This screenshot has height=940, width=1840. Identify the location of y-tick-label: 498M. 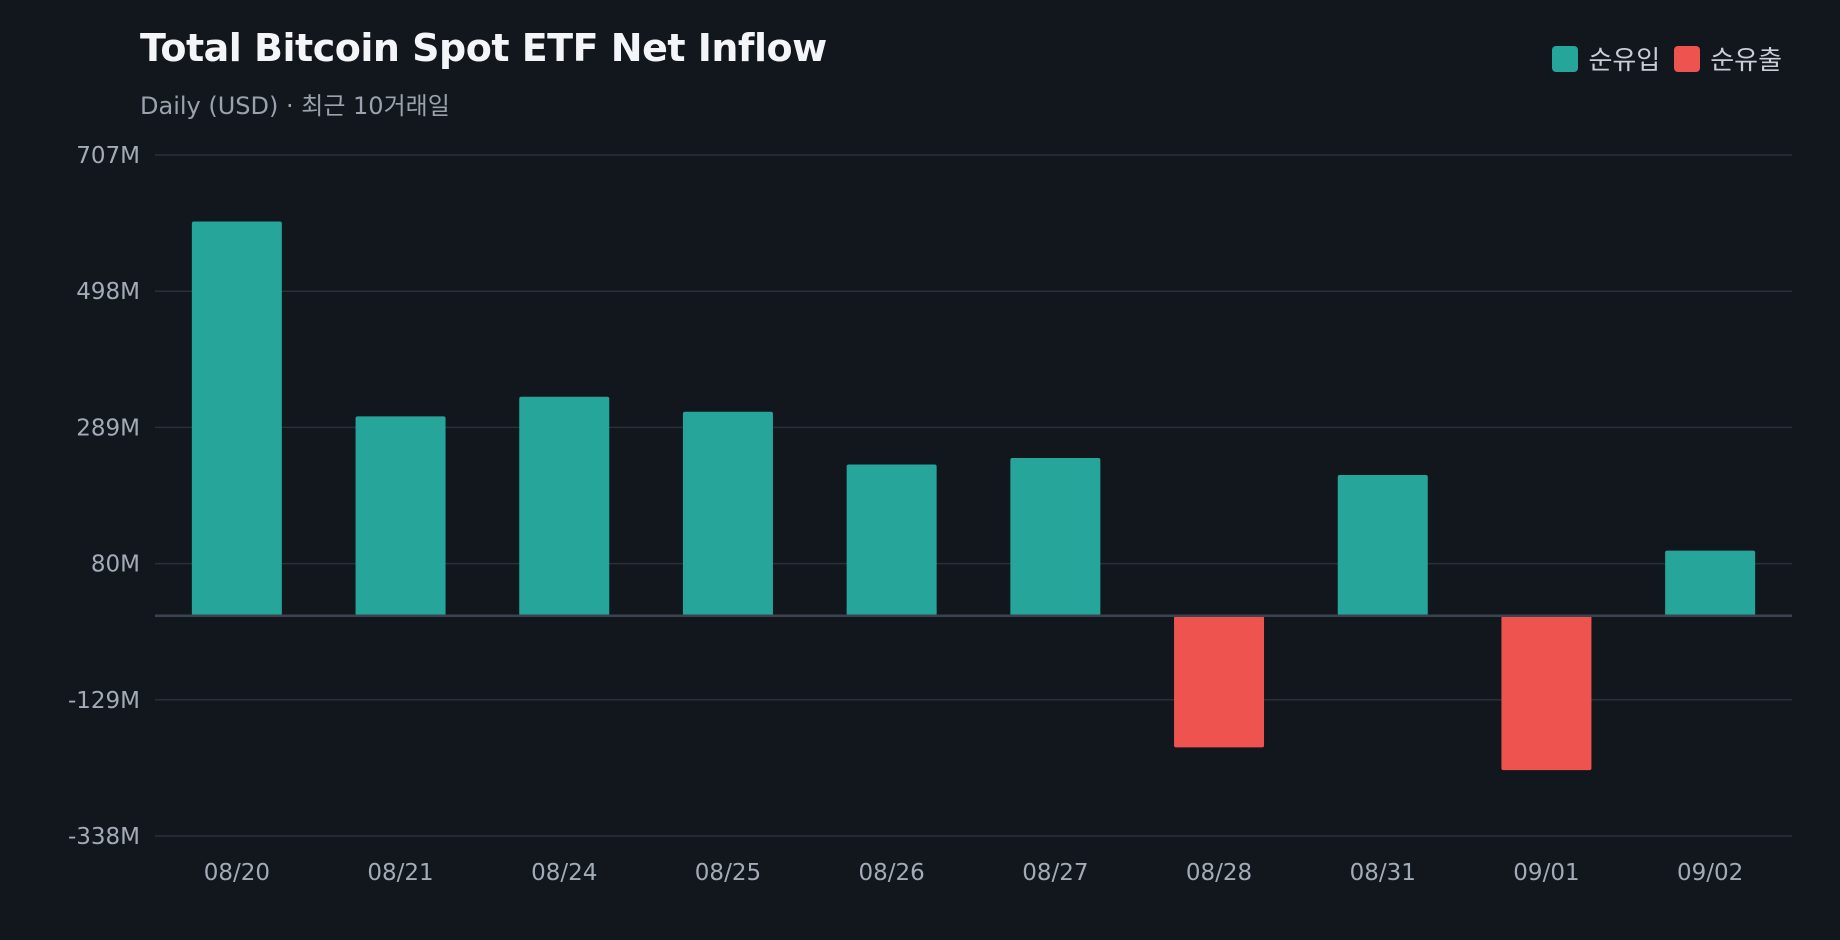
(108, 292).